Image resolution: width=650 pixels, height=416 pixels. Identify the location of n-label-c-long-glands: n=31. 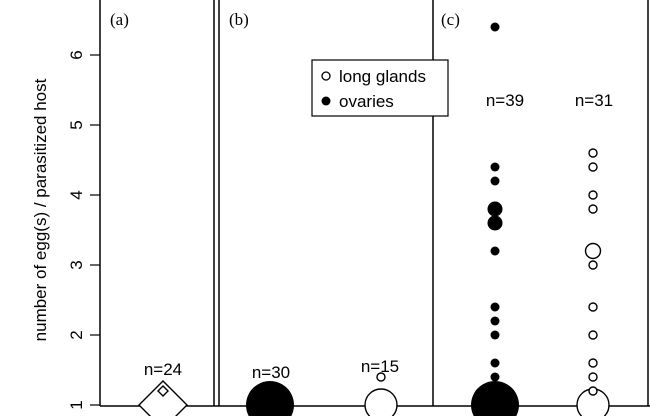
(594, 100).